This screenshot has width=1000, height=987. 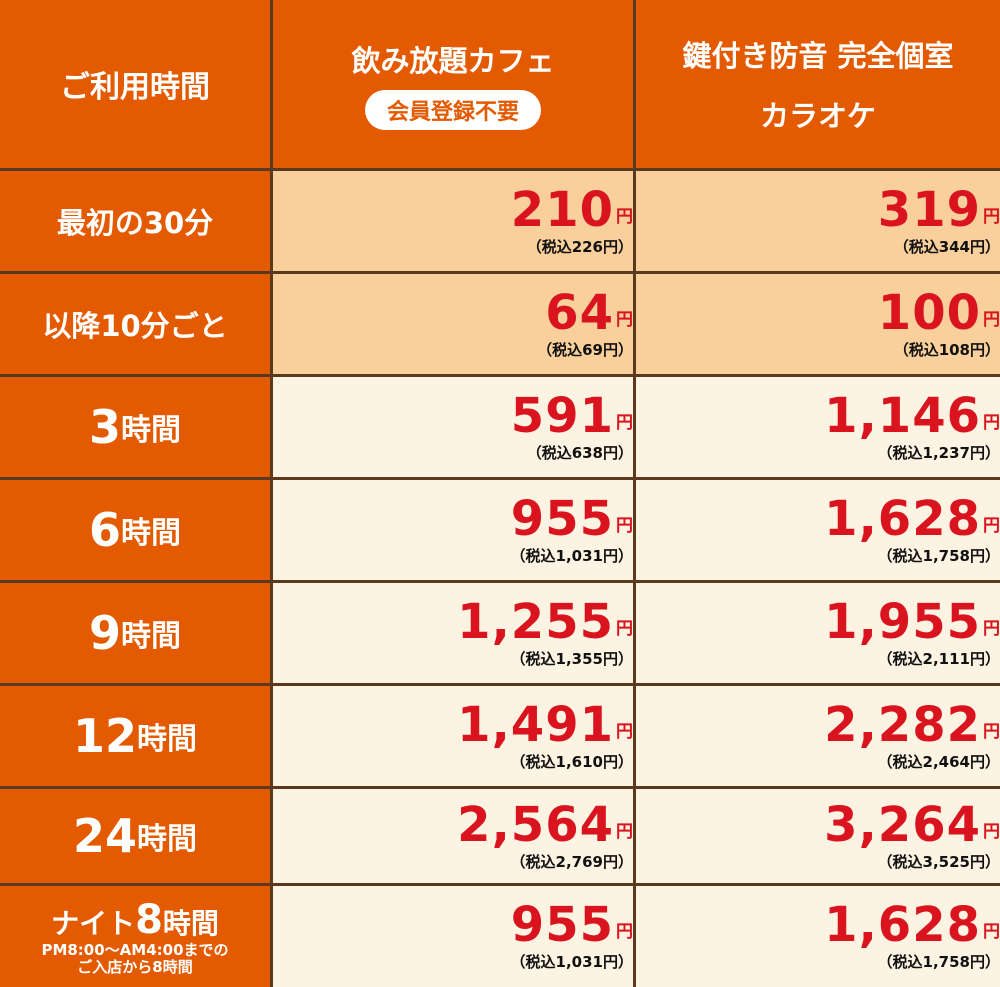 I want to click on karaoke-price-tax: （税込3,525円）, so click(x=938, y=861).